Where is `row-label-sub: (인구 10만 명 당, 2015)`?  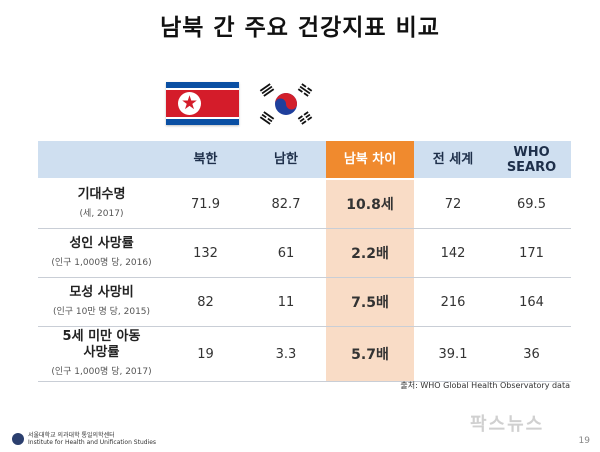 row-label-sub: (인구 10만 명 당, 2015) is located at coordinates (101, 311).